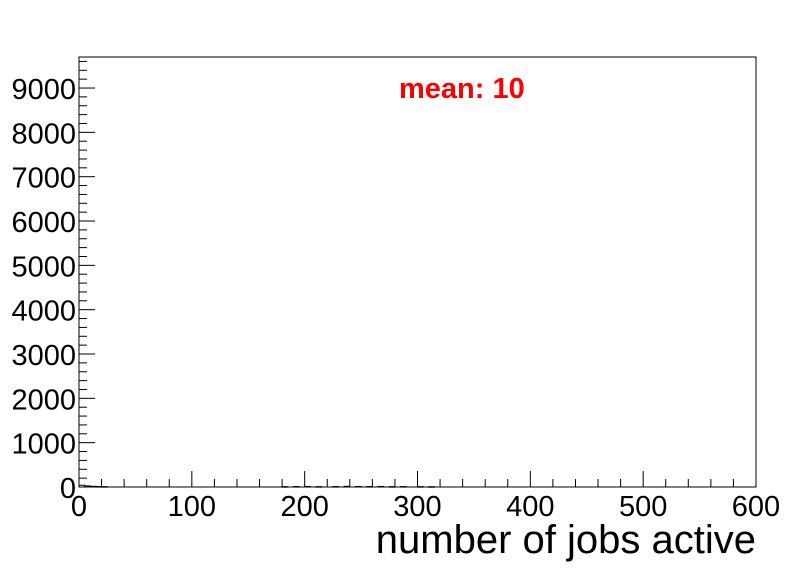  What do you see at coordinates (43, 312) in the screenshot?
I see `y-tick-label: 4000` at bounding box center [43, 312].